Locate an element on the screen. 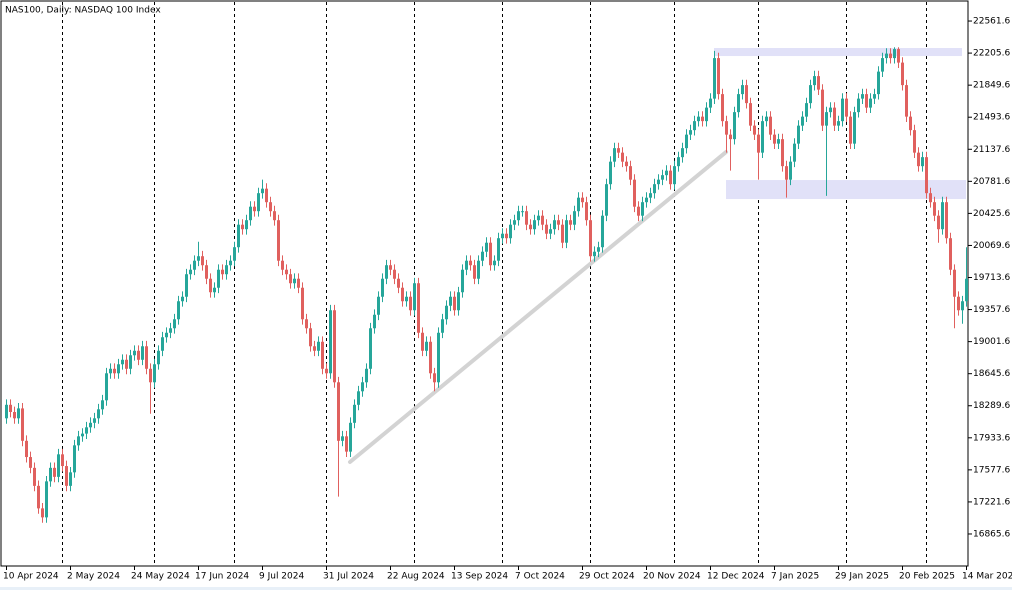 The width and height of the screenshot is (1012, 590). x-tick-label: 17 Jun 2024 is located at coordinates (222, 577).